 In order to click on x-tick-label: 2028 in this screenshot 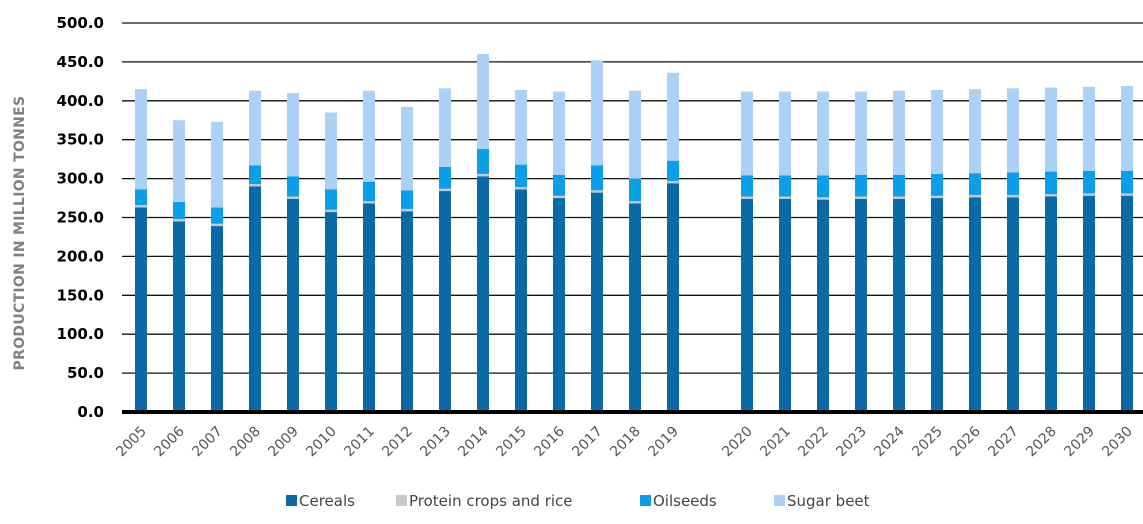, I will do `click(1041, 442)`.